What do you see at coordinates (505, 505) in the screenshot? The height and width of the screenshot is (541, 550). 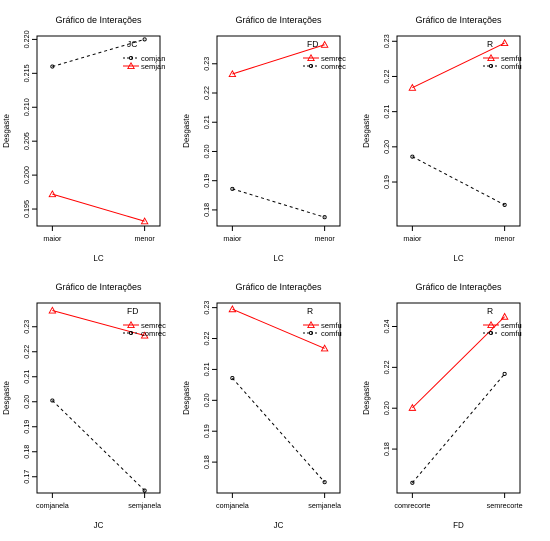 I see `x-tick-label: semrecorte` at bounding box center [505, 505].